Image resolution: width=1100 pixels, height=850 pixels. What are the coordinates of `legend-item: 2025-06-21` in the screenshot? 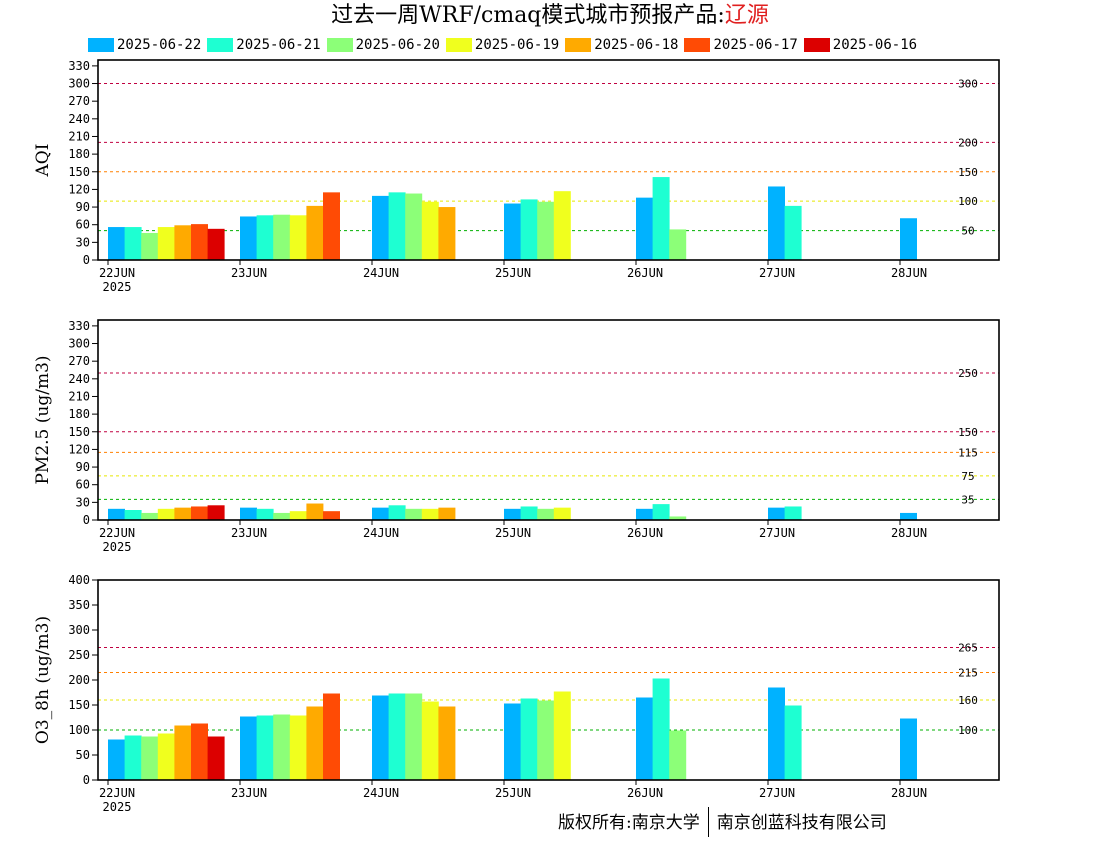 It's located at (264, 45).